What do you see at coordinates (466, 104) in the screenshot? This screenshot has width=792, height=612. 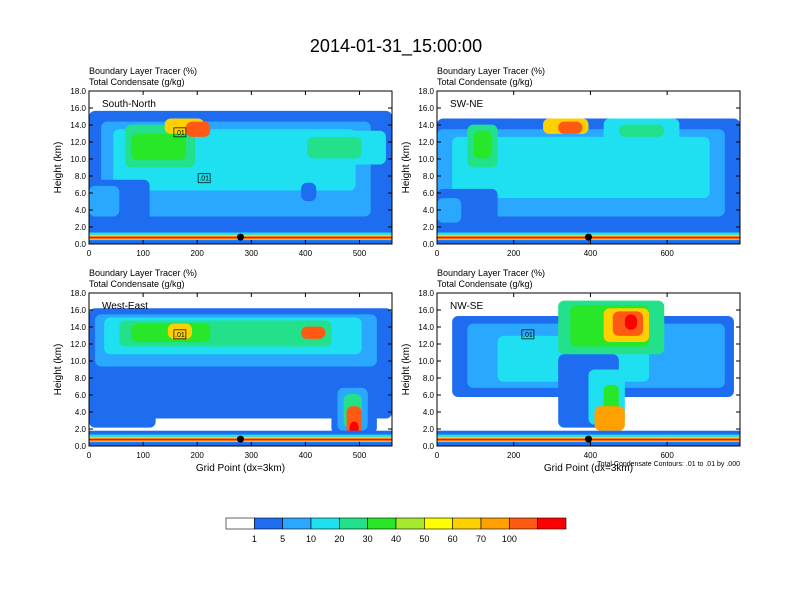 I see `panel-label: SW-NE` at bounding box center [466, 104].